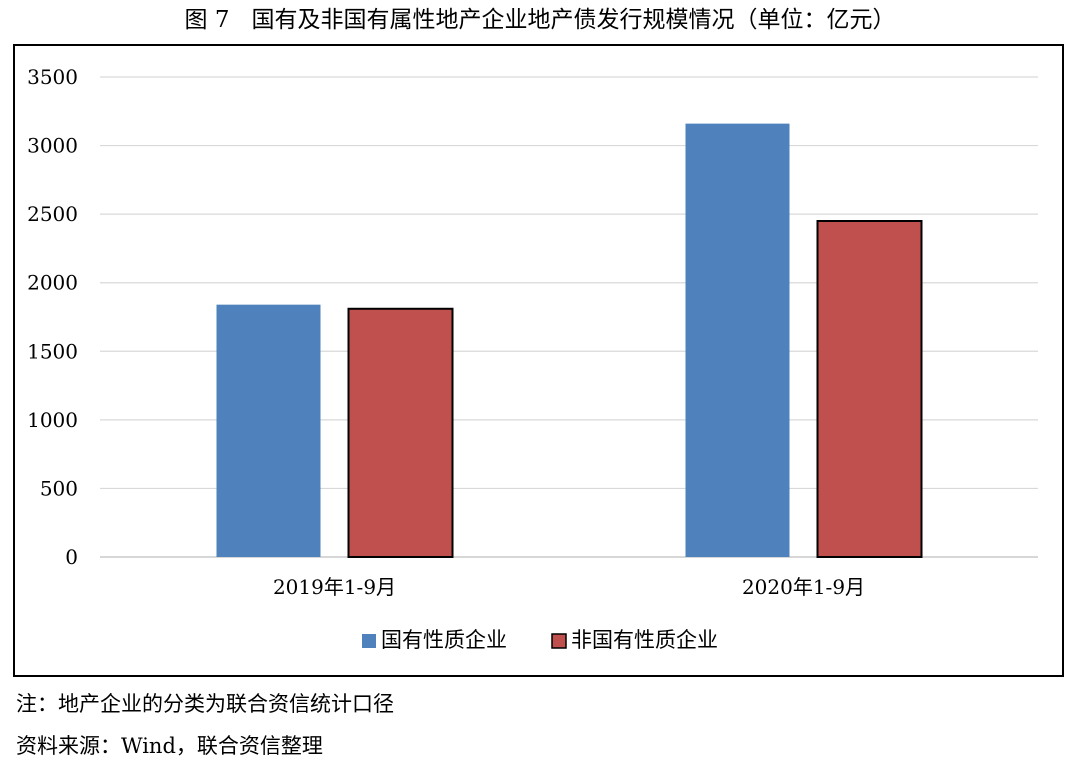  What do you see at coordinates (52, 420) in the screenshot?
I see `y-tick-label: 1000` at bounding box center [52, 420].